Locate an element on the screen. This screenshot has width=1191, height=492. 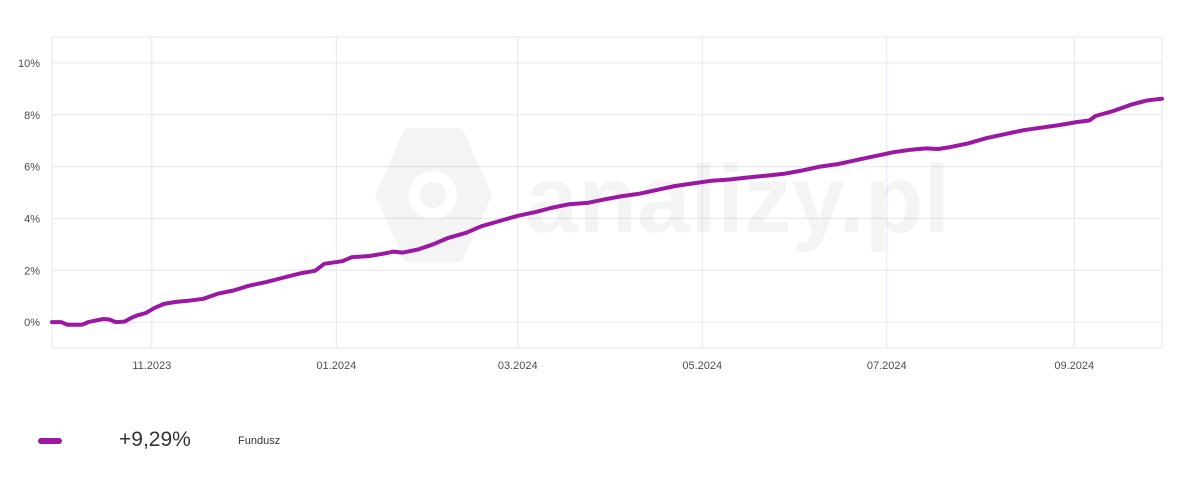
x-tick-label: 11.2023 is located at coordinates (151, 366).